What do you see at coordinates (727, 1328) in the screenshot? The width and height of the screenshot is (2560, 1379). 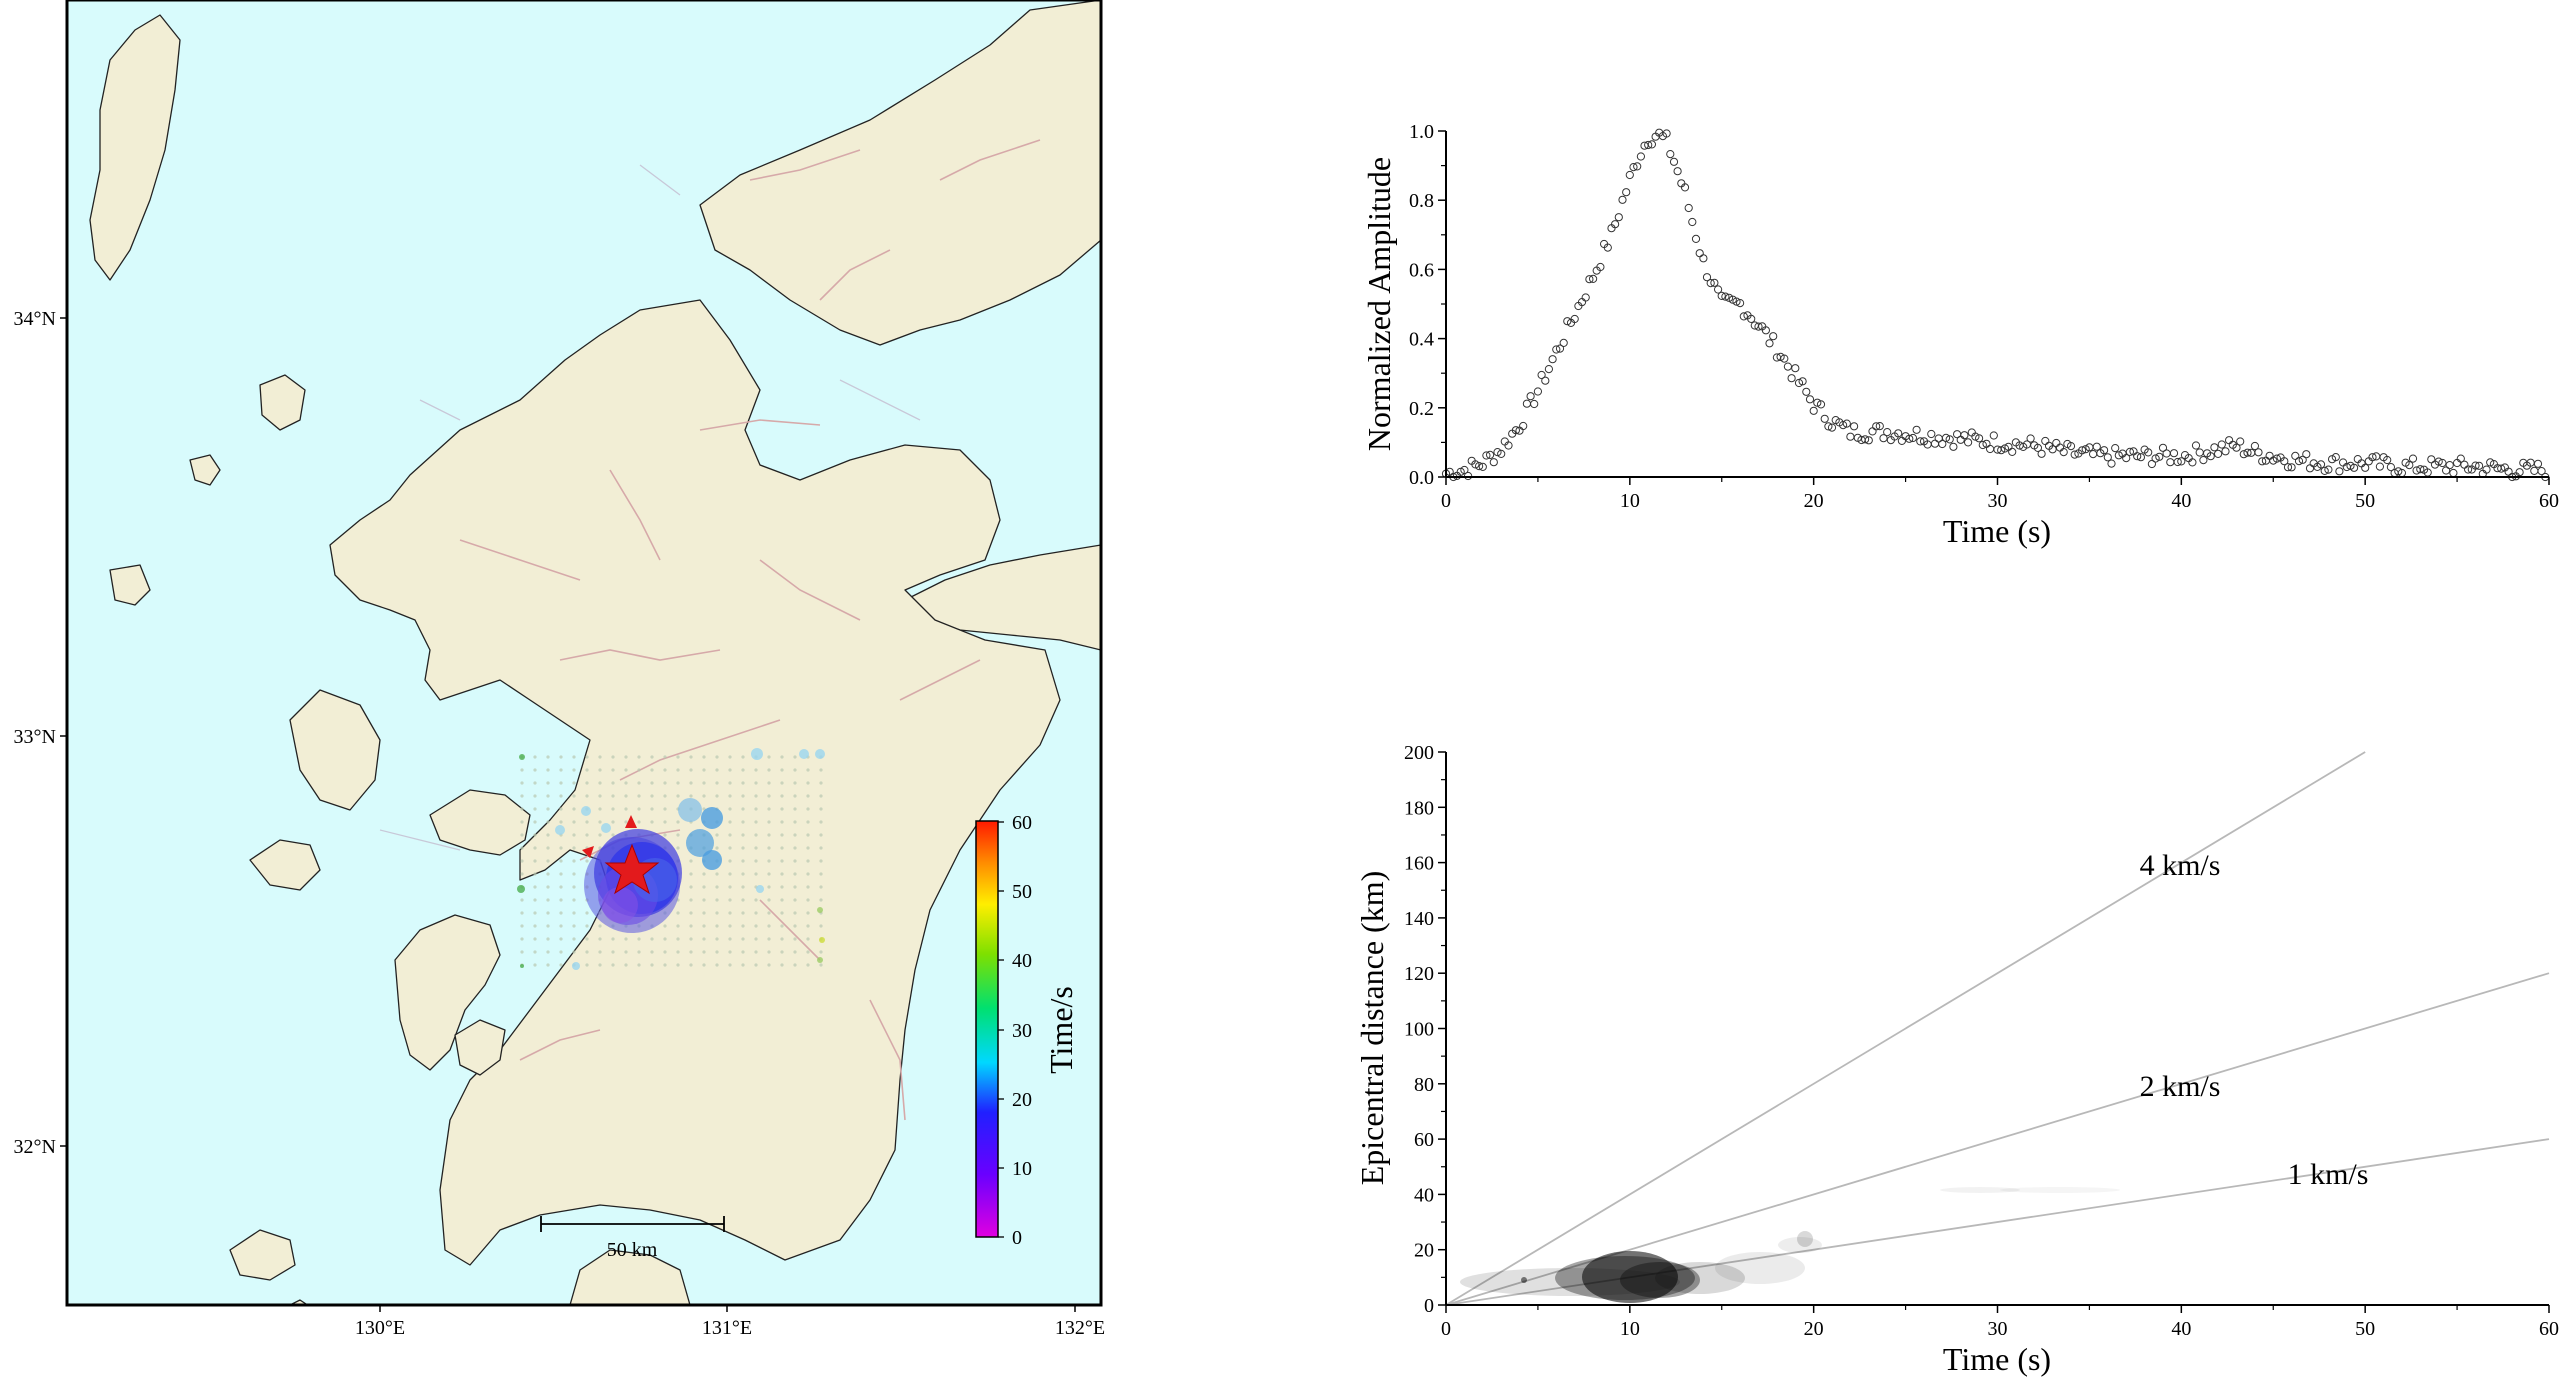 I see `lon-label: 131°E` at bounding box center [727, 1328].